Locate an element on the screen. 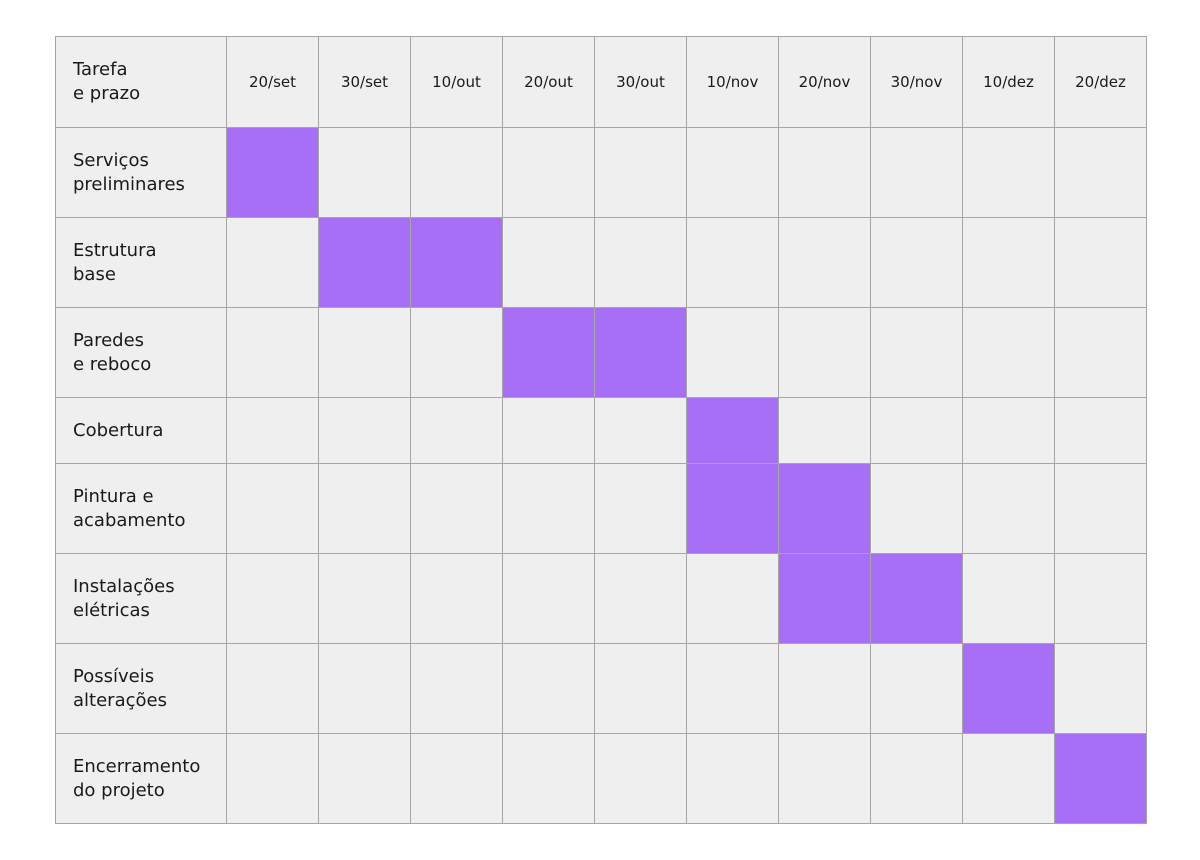 The width and height of the screenshot is (1200, 860). task-label: Cobertura is located at coordinates (141, 430).